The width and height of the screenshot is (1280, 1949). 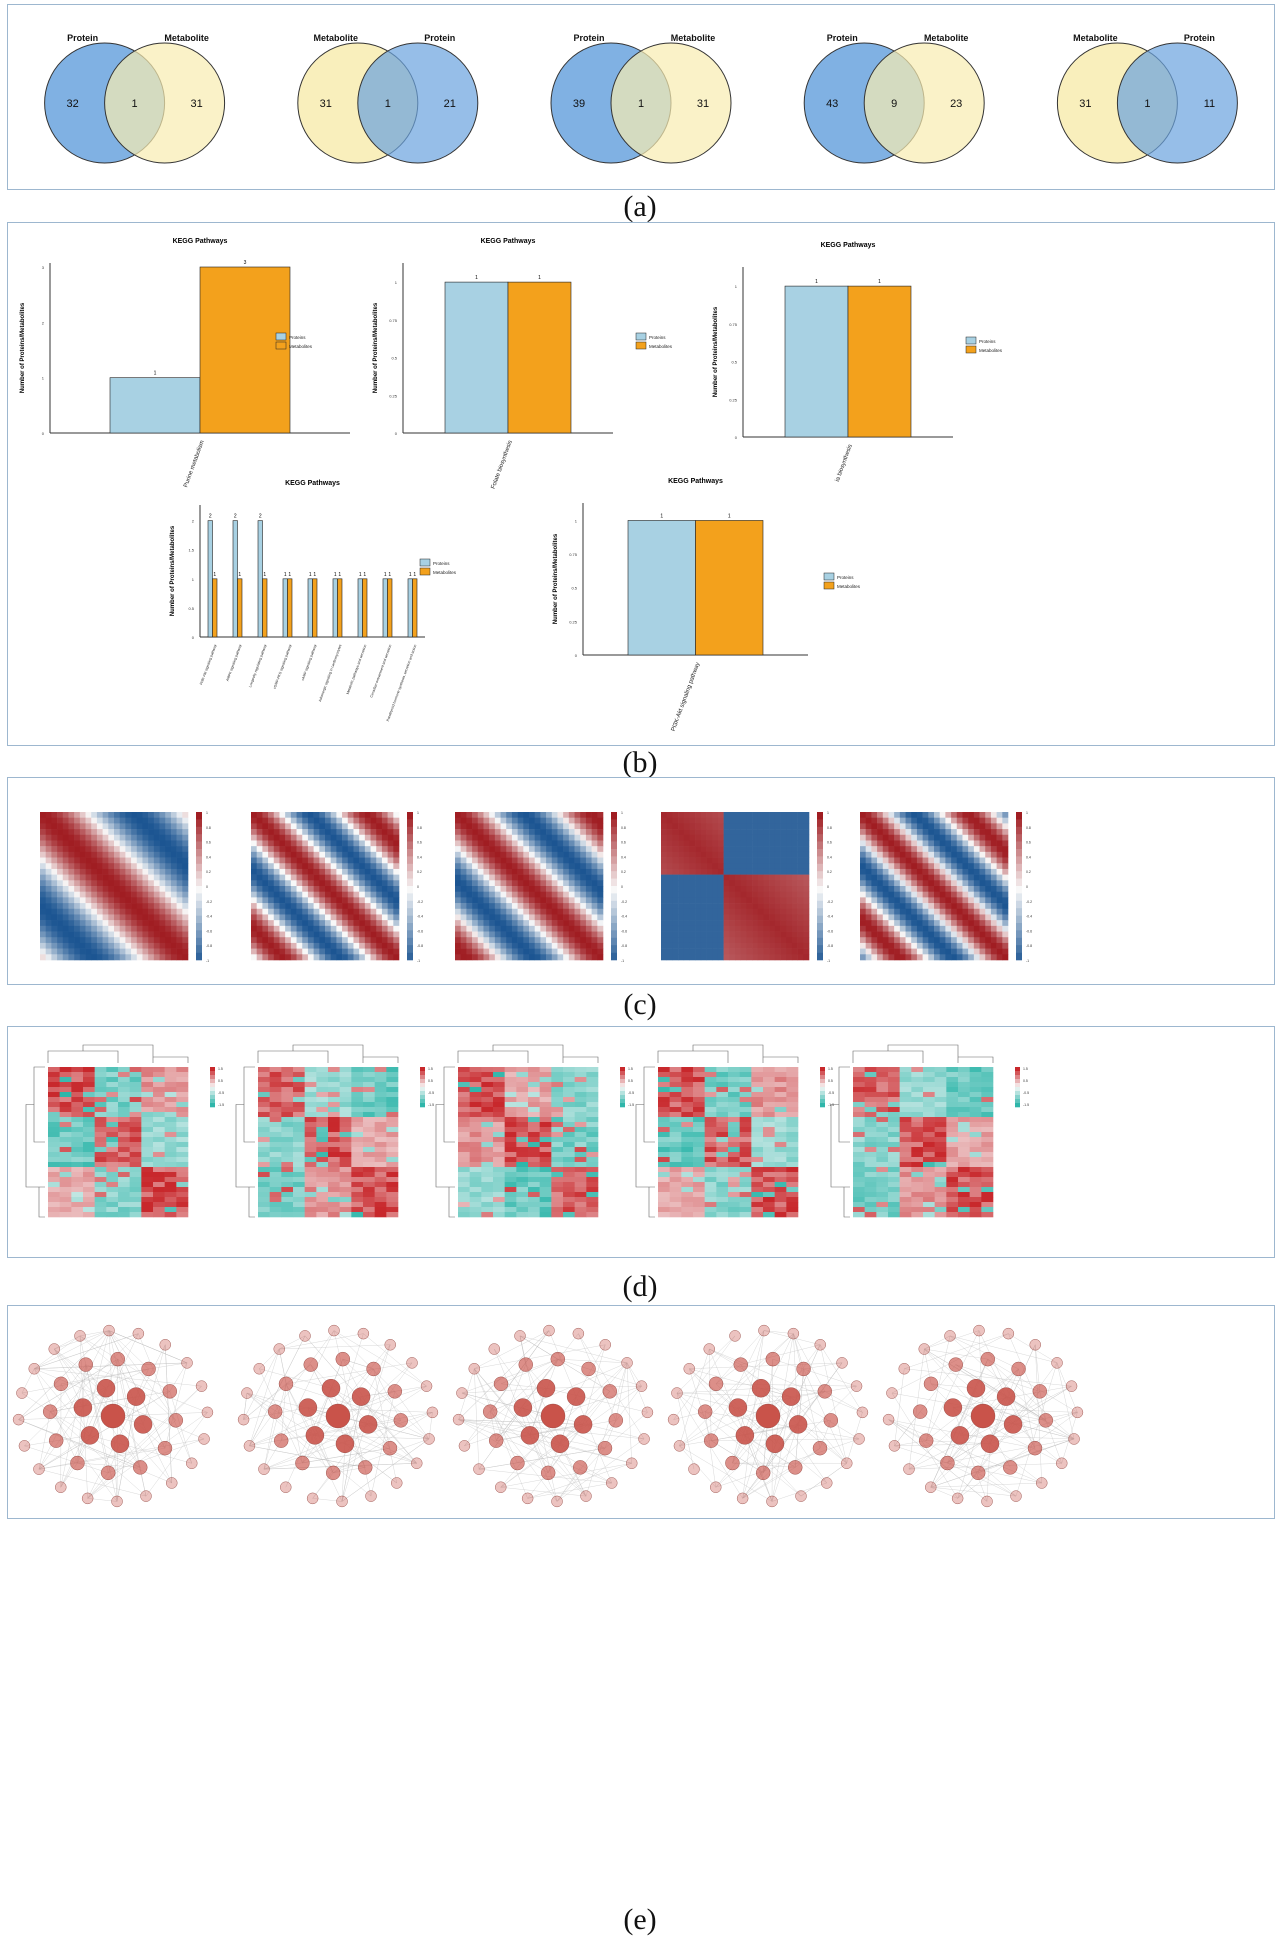 I want to click on bar-metabolites, so click(x=365, y=608).